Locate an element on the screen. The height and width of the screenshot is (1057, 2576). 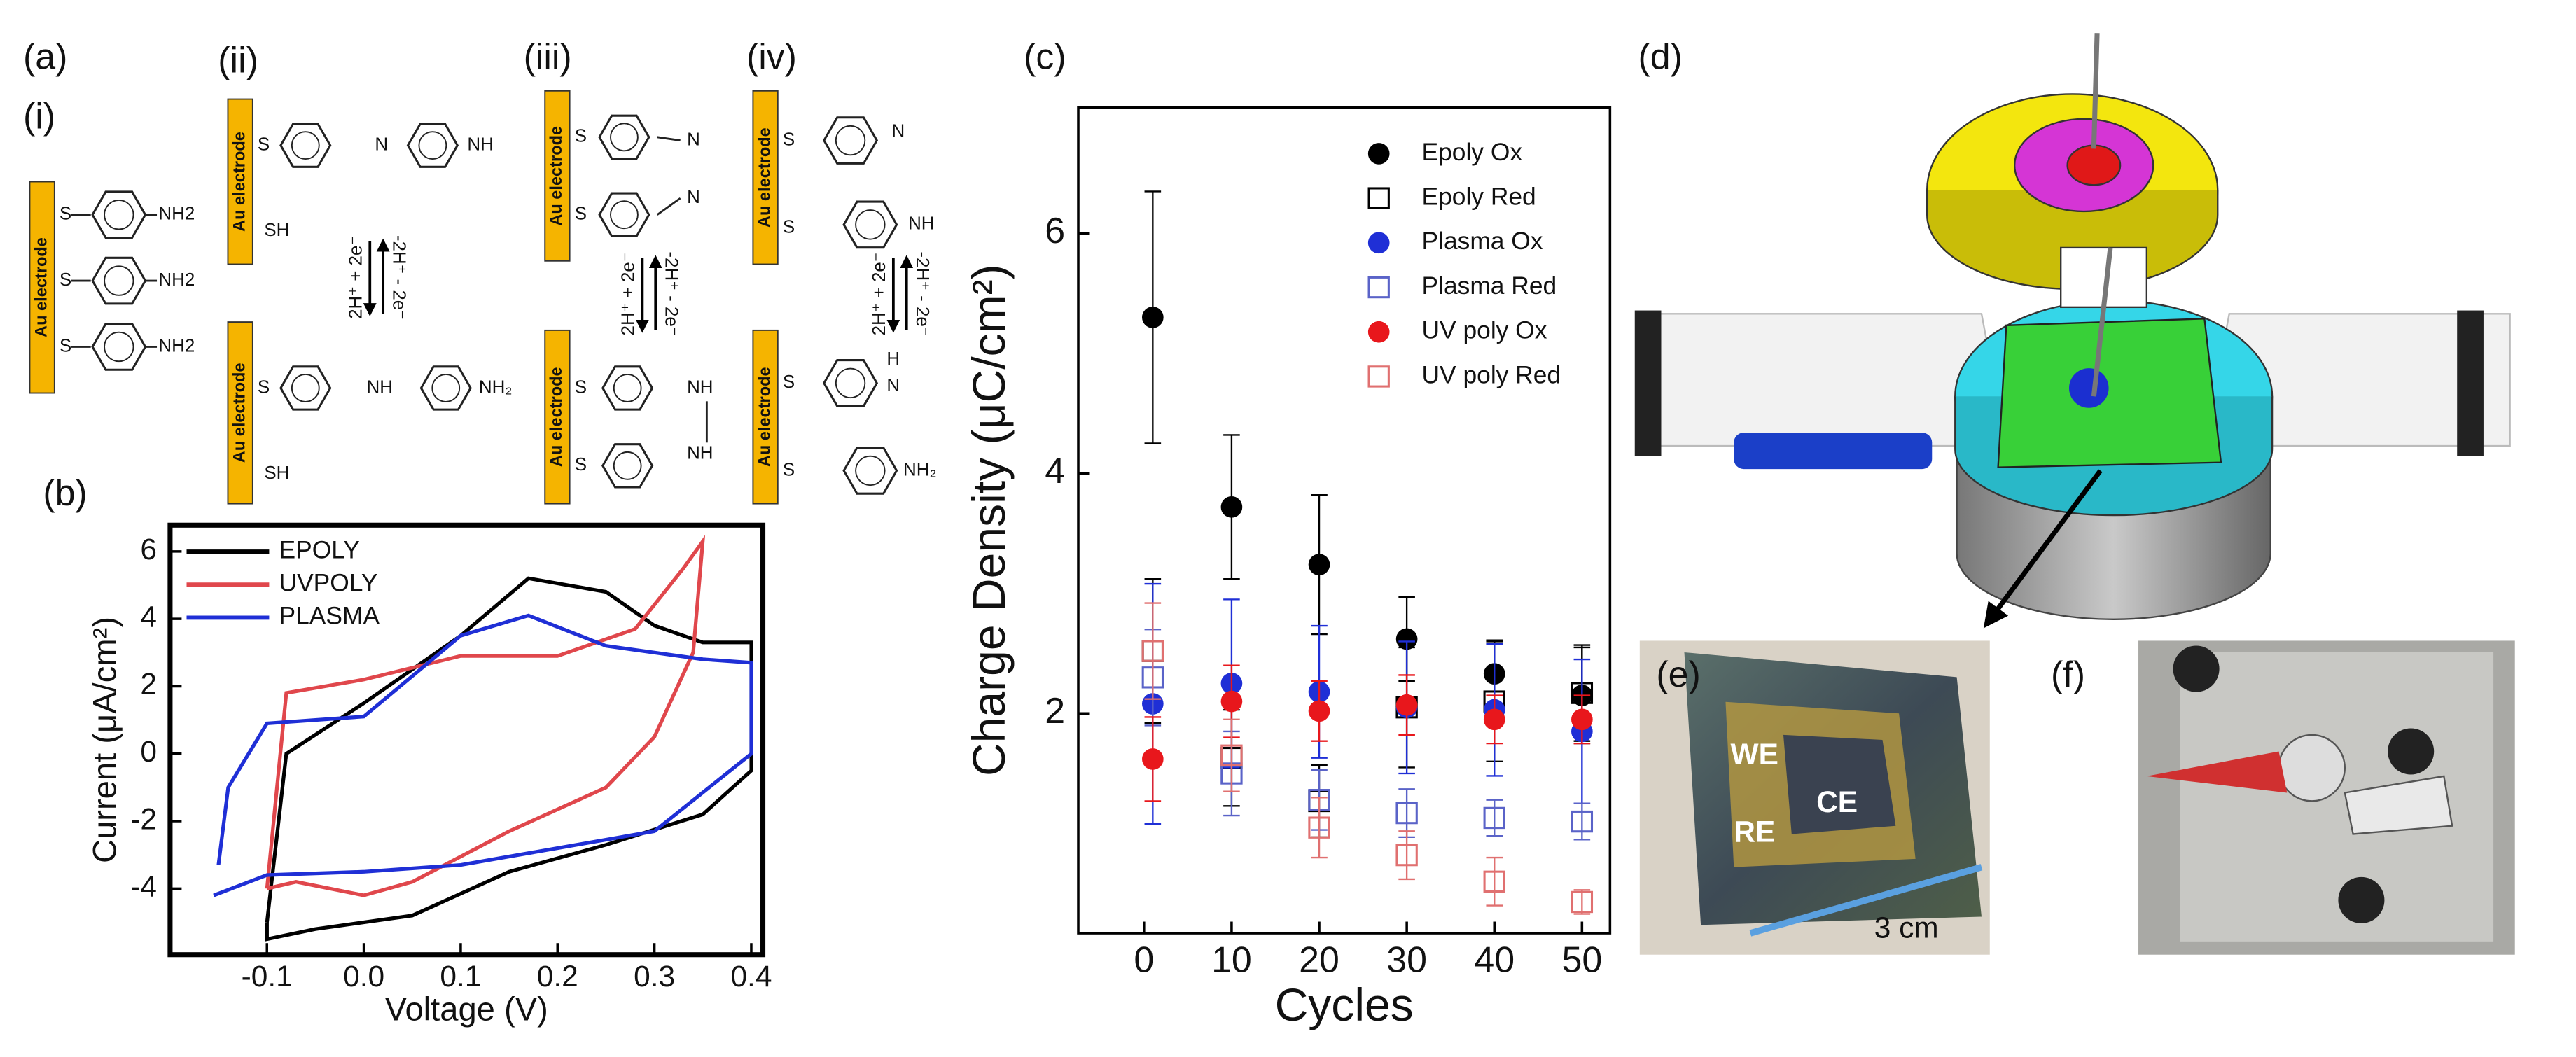
reaction-label: 2H⁺ + 2e⁻ is located at coordinates (879, 293).